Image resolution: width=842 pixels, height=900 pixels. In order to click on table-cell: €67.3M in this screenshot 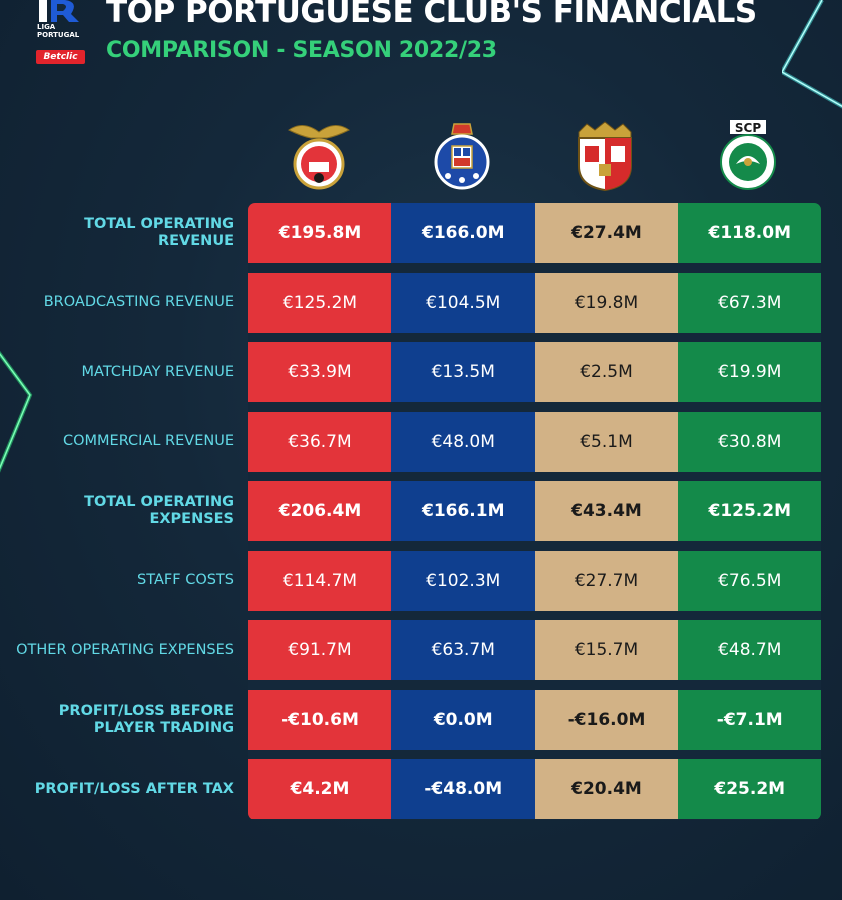, I will do `click(749, 302)`.